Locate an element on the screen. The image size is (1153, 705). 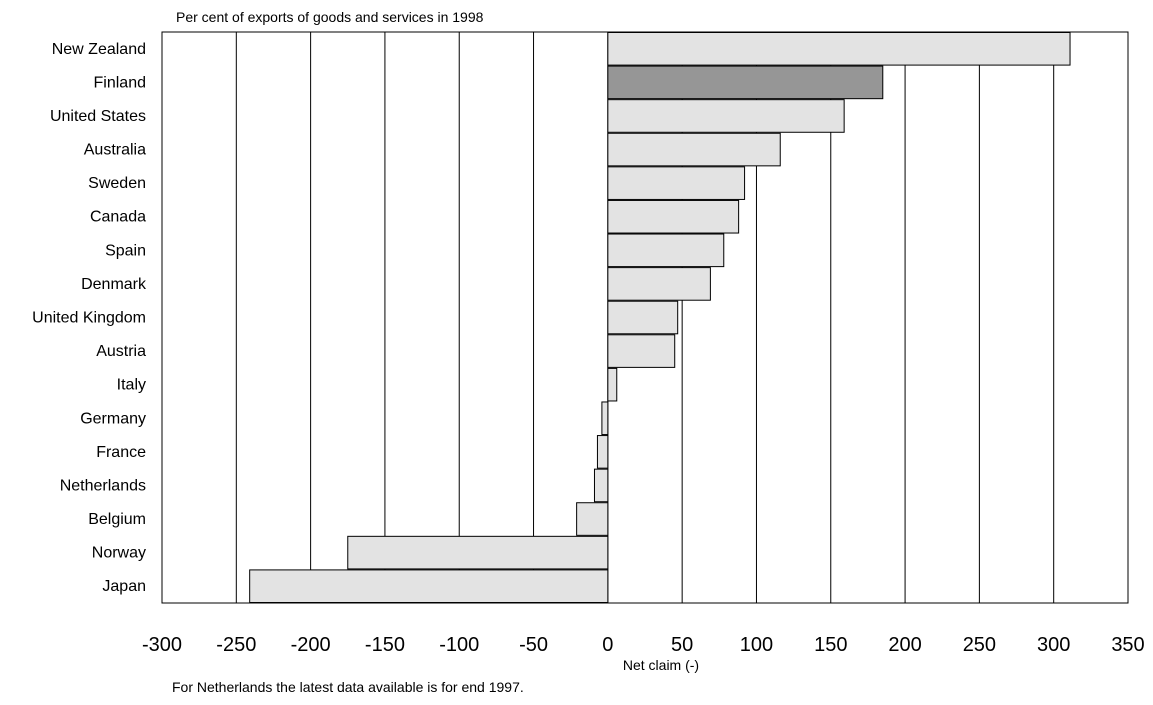
category-label: Canada is located at coordinates (118, 217).